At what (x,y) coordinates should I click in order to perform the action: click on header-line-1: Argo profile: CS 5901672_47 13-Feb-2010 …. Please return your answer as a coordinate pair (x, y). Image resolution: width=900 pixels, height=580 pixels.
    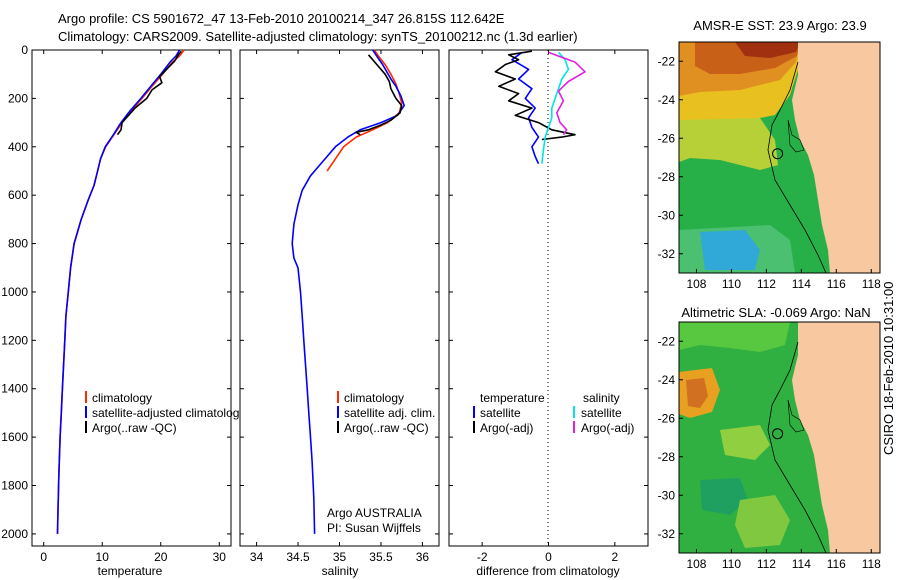
    Looking at the image, I should click on (281, 18).